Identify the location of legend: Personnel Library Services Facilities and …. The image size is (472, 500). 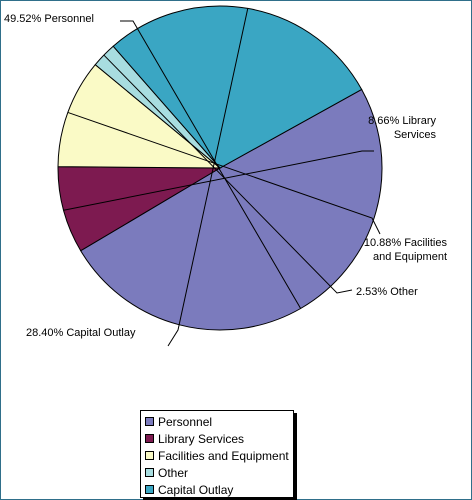
(217, 454).